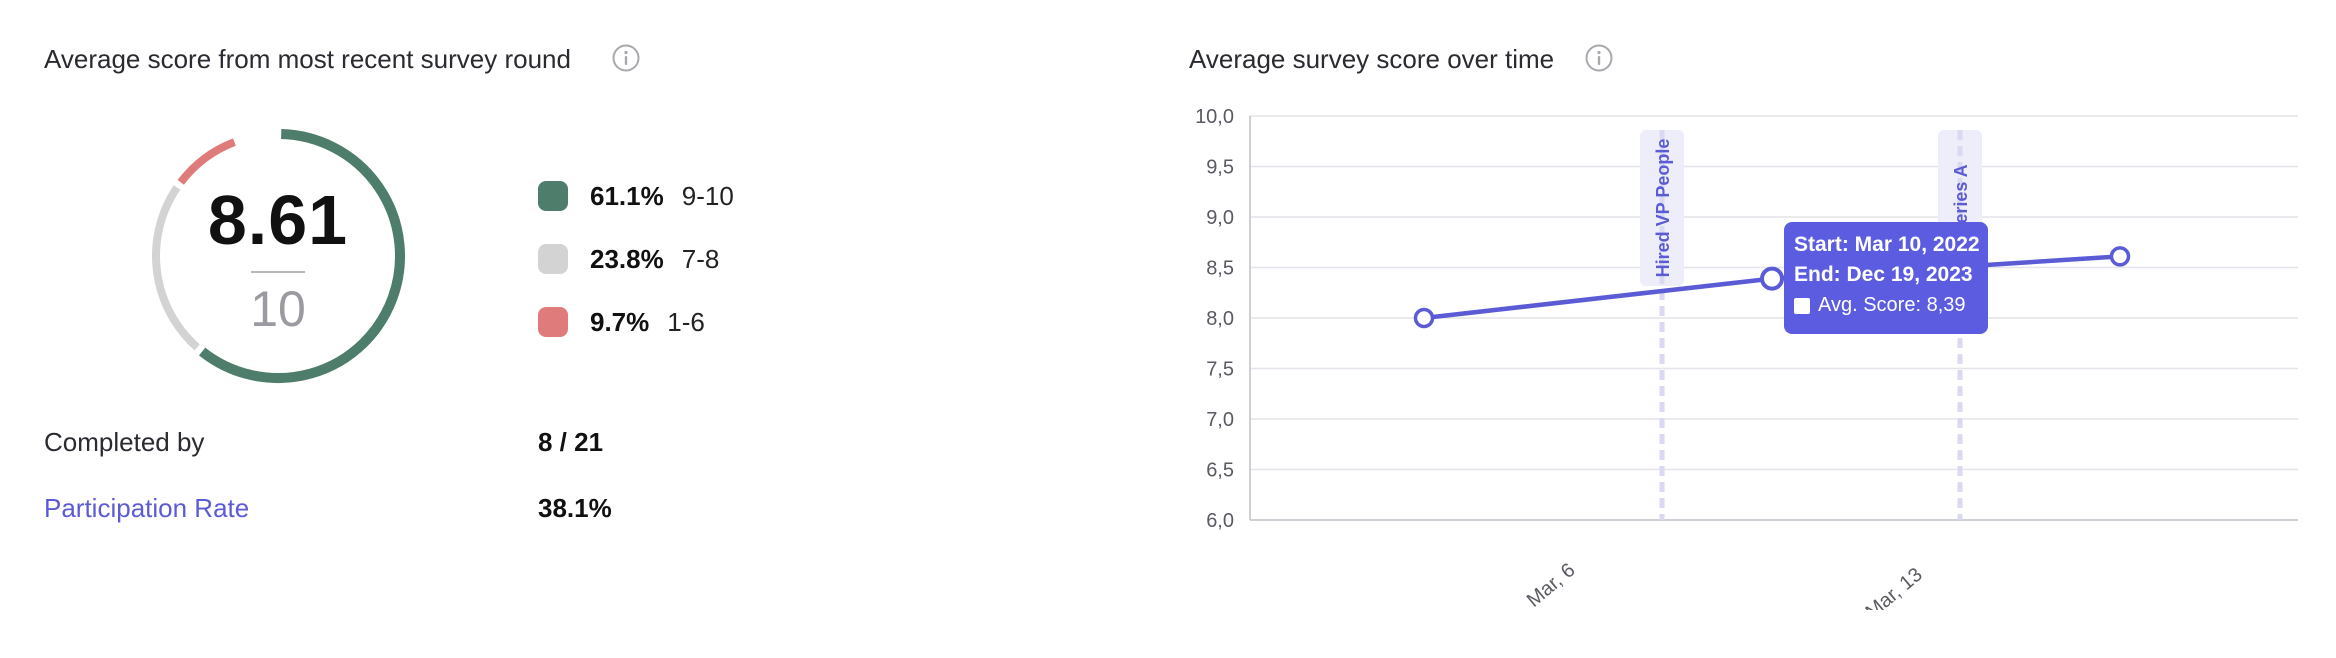  I want to click on legend-item-low: 9.7% 1-6, so click(621, 322).